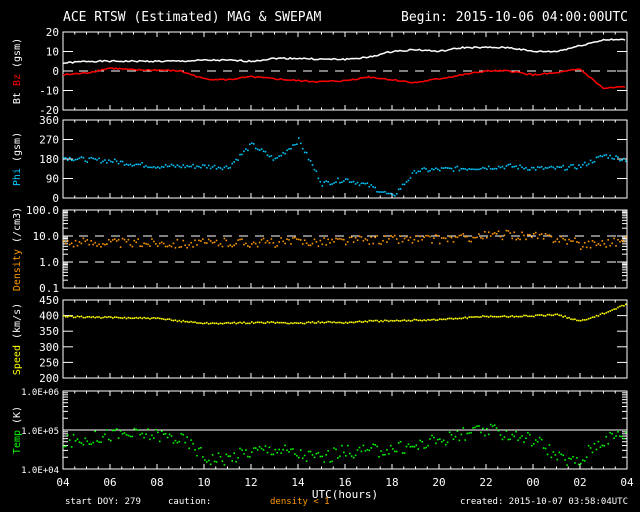 The image size is (640, 512). What do you see at coordinates (17, 98) in the screenshot?
I see `y-axis-label-part: Bt` at bounding box center [17, 98].